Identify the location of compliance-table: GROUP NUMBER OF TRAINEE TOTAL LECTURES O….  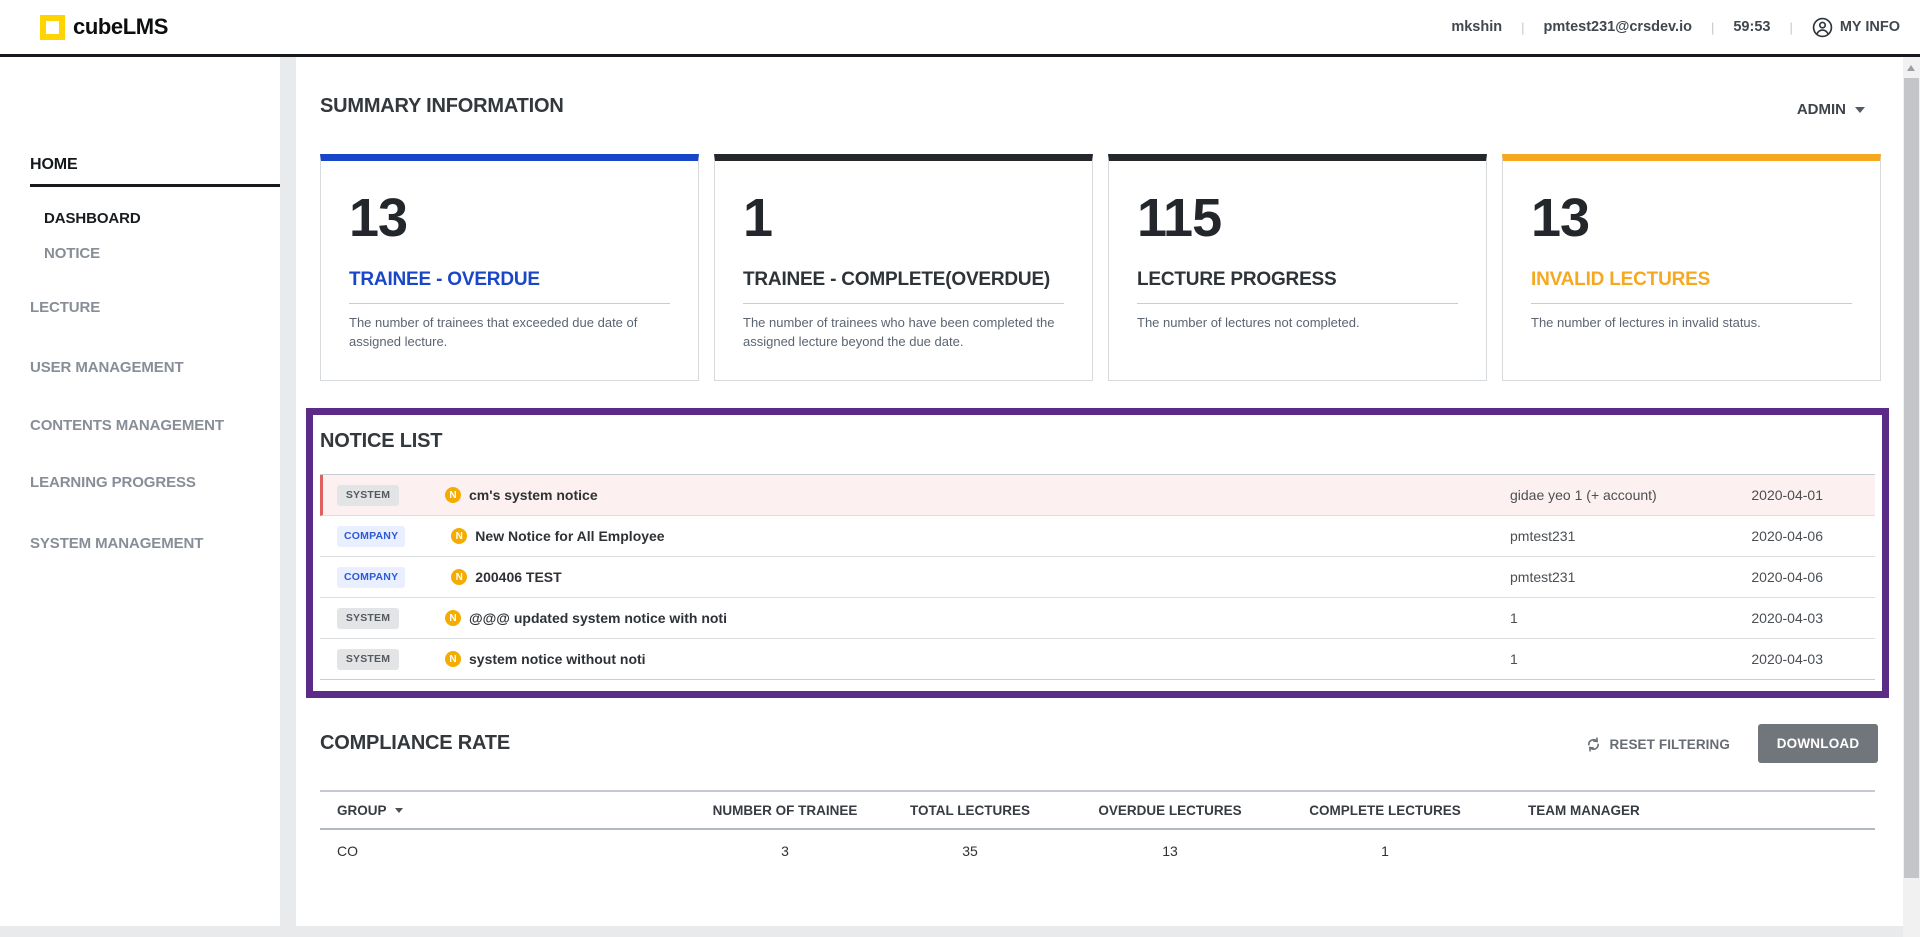
(1097, 830).